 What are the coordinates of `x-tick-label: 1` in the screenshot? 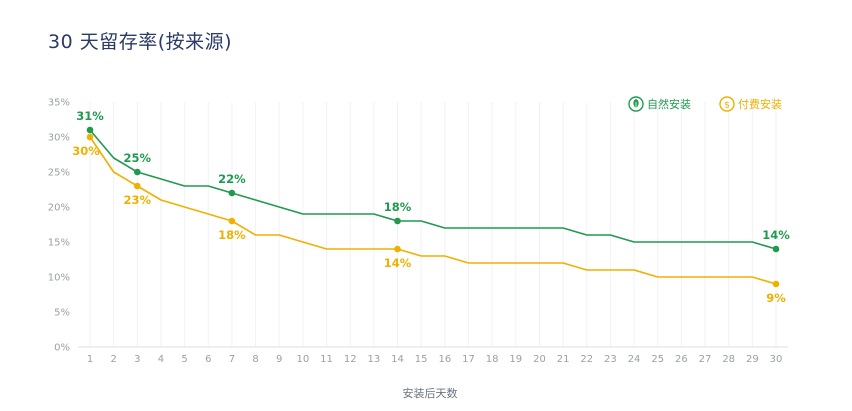 It's located at (90, 359).